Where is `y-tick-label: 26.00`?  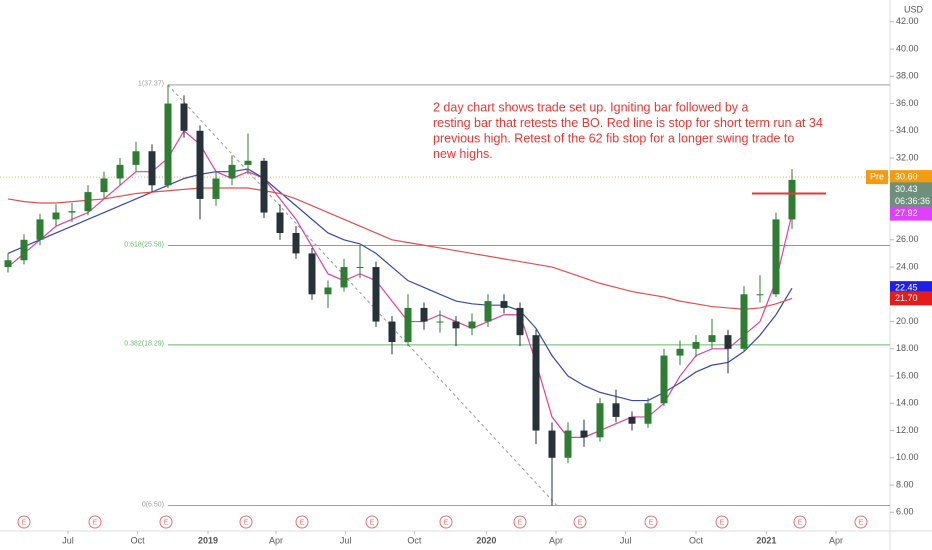
y-tick-label: 26.00 is located at coordinates (907, 239).